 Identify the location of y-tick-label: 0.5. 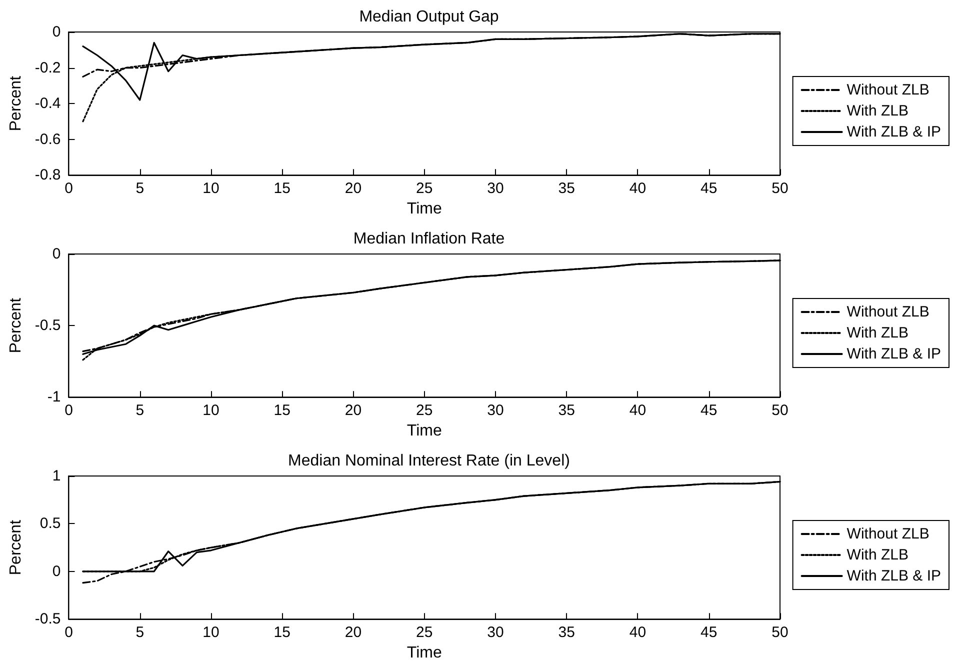
(50, 523).